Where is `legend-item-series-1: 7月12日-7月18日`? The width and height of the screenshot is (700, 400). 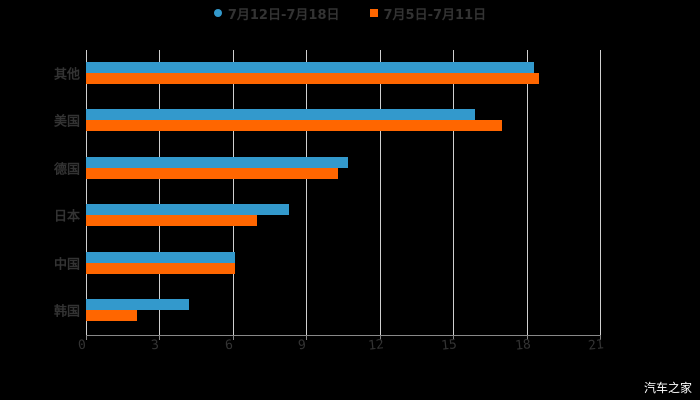
legend-item-series-1: 7月12日-7月18日 is located at coordinates (276, 13).